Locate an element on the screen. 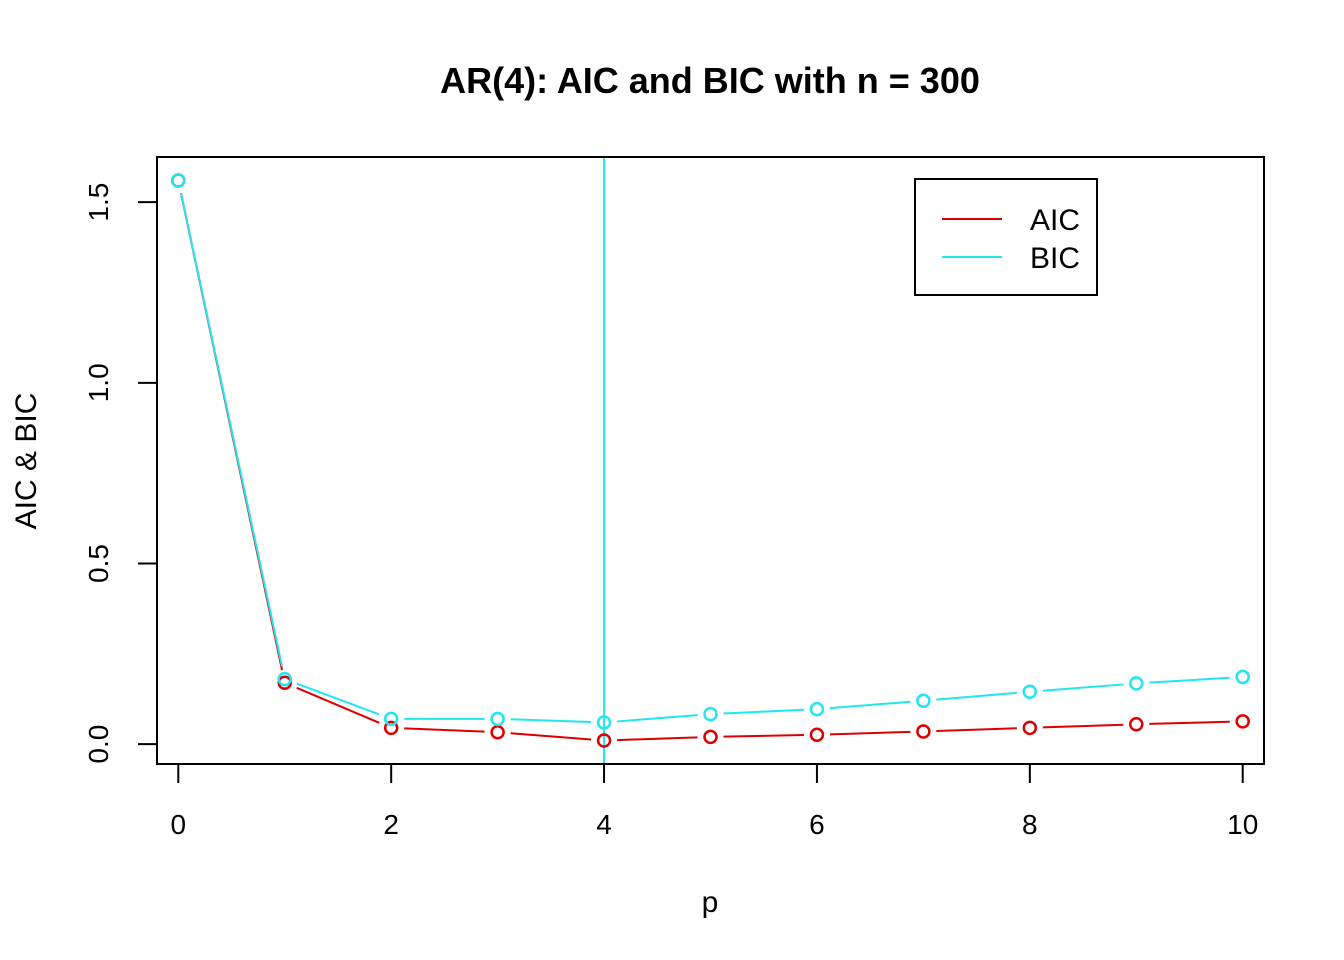 The width and height of the screenshot is (1344, 960). y-tick-label: 1.5 is located at coordinates (98, 202).